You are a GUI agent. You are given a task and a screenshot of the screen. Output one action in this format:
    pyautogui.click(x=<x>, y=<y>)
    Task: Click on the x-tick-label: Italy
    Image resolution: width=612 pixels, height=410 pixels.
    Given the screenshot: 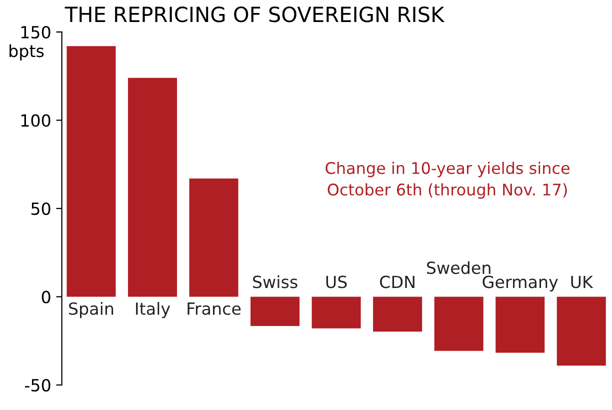 What is the action you would take?
    pyautogui.click(x=153, y=310)
    